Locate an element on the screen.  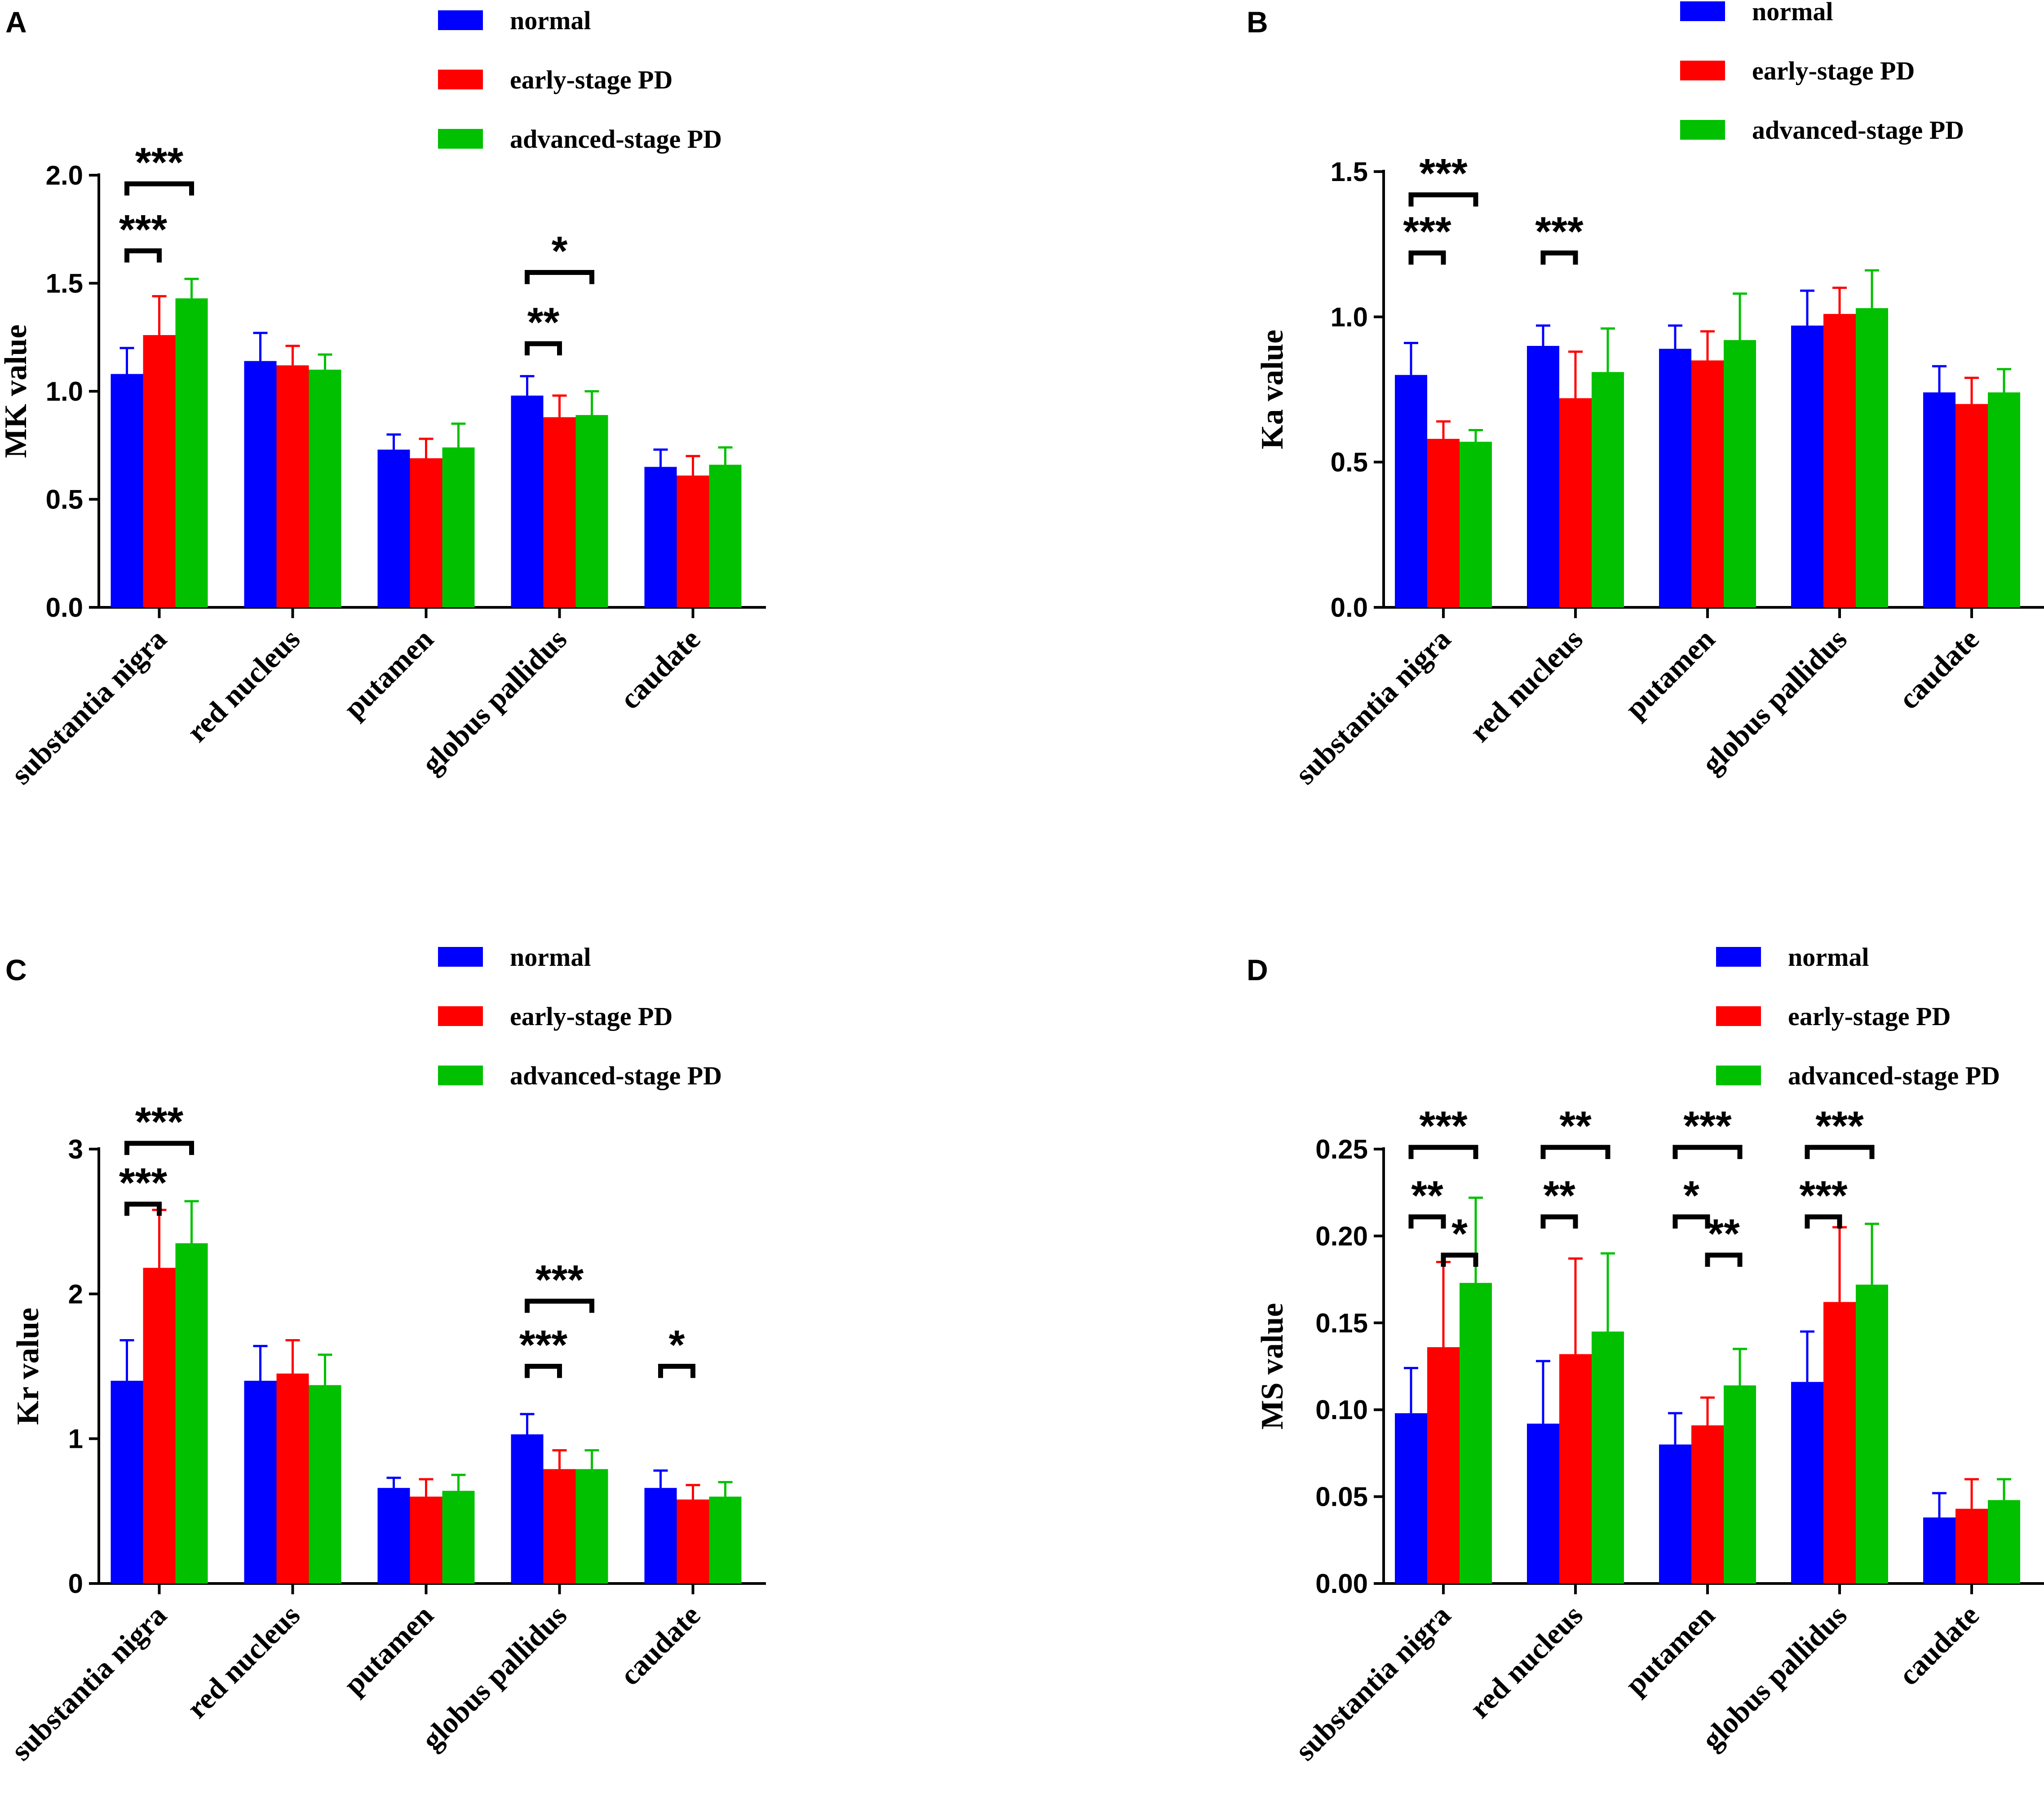
y-axis-title: Kr value is located at coordinates (28, 1367).